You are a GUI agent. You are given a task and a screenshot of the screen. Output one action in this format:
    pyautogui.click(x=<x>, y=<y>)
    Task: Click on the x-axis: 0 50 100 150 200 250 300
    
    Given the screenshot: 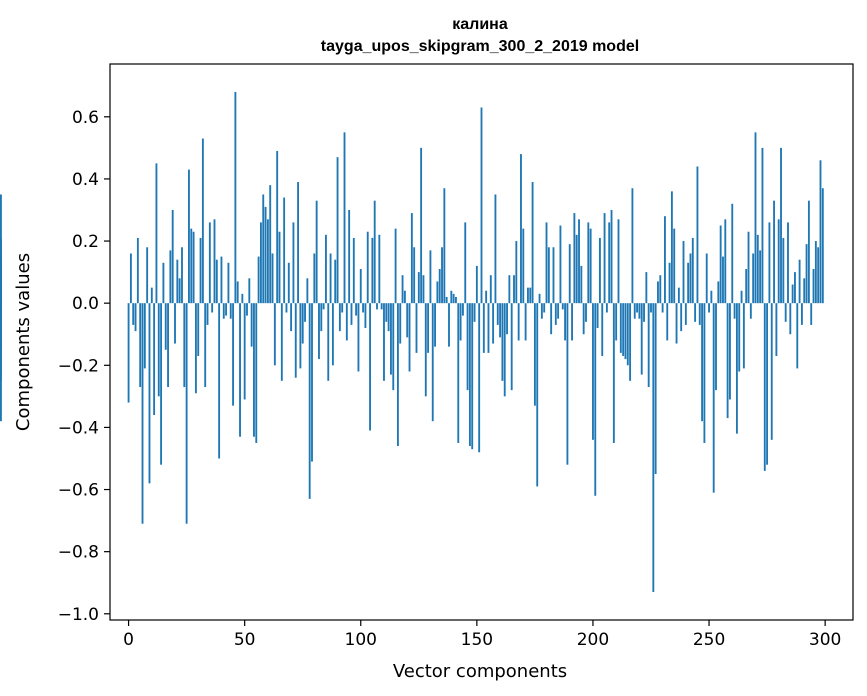 What is the action you would take?
    pyautogui.click(x=482, y=635)
    